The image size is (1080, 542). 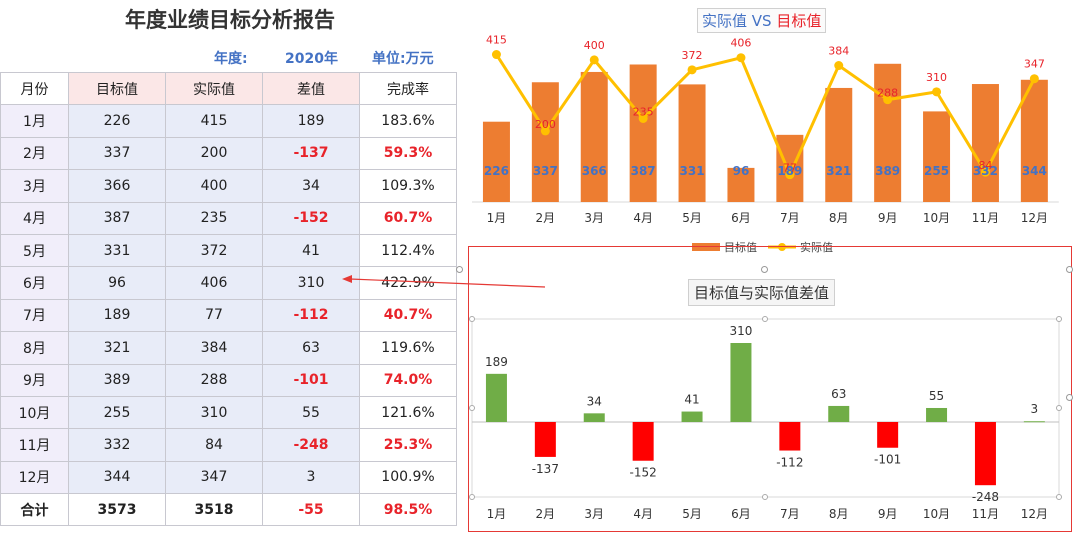 I want to click on actual-value-label: 406, so click(x=740, y=43).